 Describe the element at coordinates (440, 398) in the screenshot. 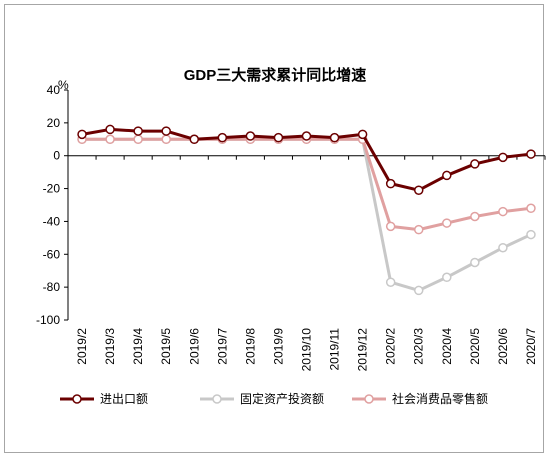

I see `legend-label: 社会消费品零售额` at that location.